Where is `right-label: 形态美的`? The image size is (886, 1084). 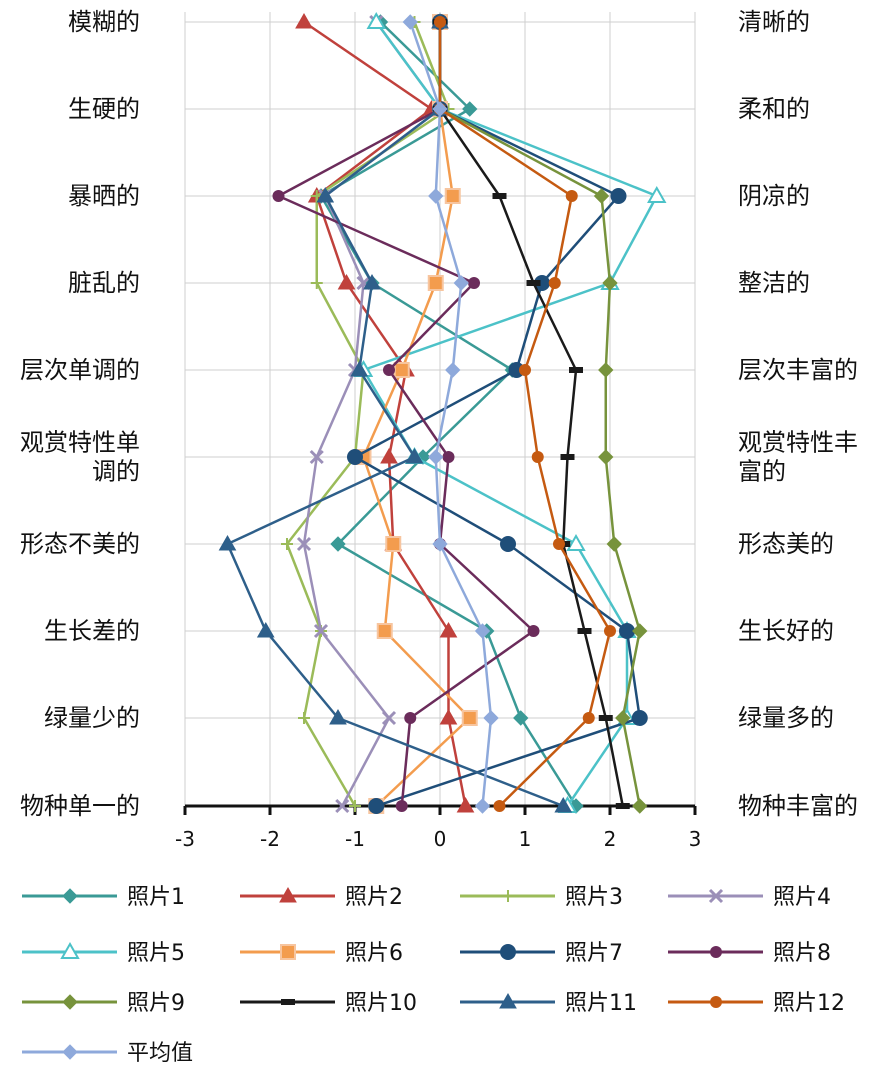 right-label: 形态美的 is located at coordinates (786, 544).